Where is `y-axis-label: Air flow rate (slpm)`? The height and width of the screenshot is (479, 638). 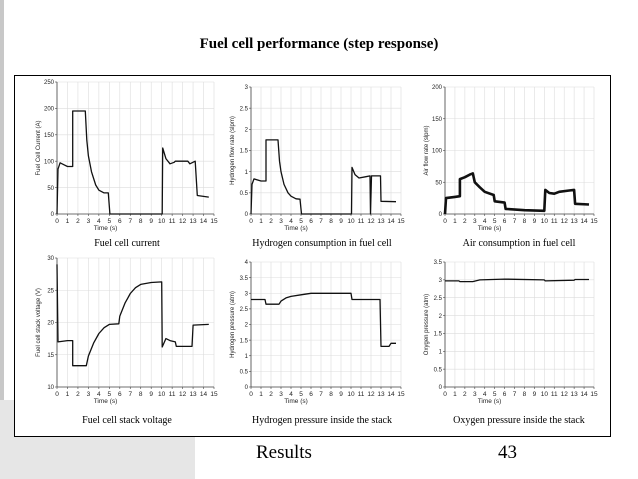 y-axis-label: Air flow rate (slpm) is located at coordinates (427, 150).